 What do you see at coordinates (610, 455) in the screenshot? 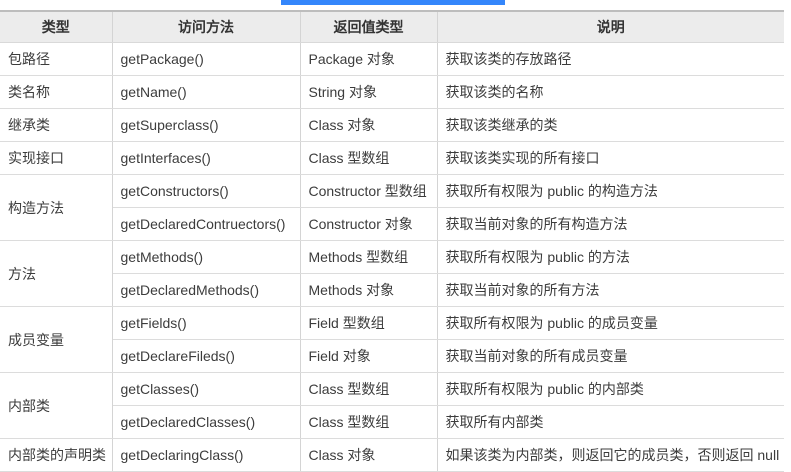
I see `cell-description: 如果该类为内部类，则返回它的成员类，否则返回 null` at bounding box center [610, 455].